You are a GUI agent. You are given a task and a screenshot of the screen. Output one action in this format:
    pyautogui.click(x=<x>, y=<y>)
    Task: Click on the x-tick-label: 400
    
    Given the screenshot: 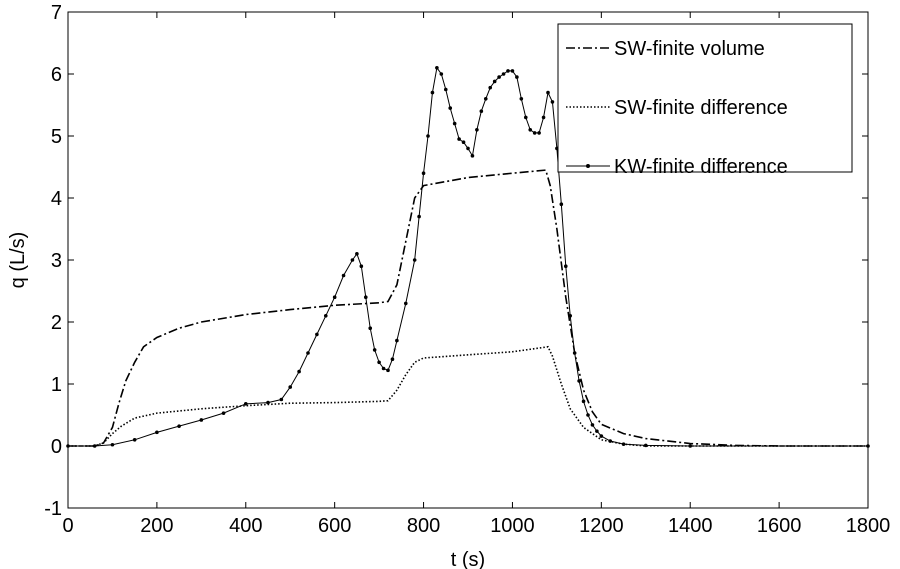 What is the action you would take?
    pyautogui.click(x=245, y=526)
    